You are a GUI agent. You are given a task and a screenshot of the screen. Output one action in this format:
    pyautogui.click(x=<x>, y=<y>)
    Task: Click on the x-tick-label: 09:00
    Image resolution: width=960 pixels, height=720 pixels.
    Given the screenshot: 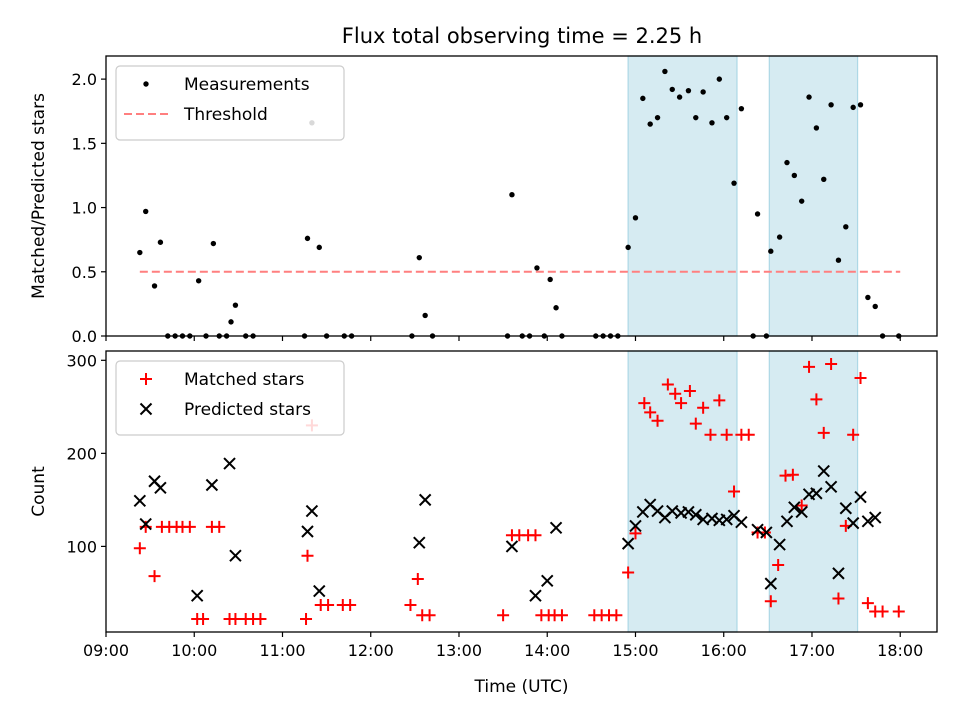 What is the action you would take?
    pyautogui.click(x=106, y=650)
    